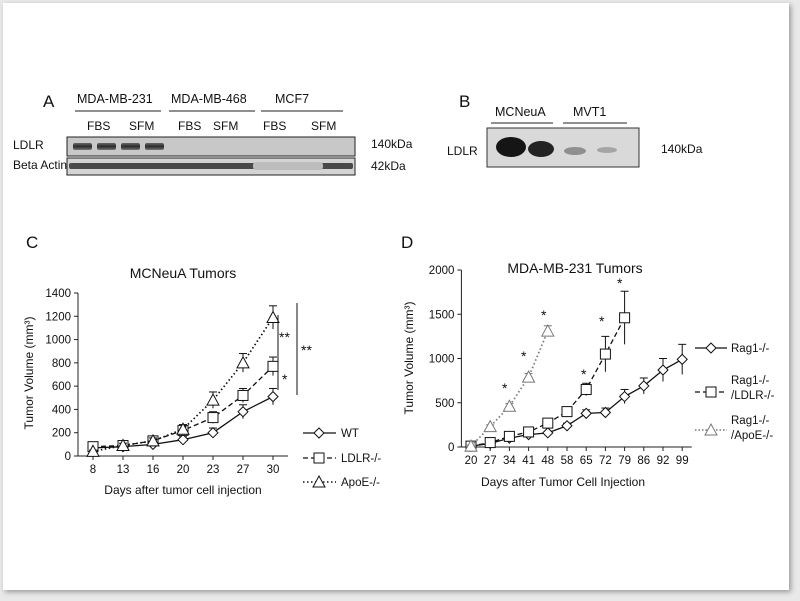 Image resolution: width=800 pixels, height=601 pixels. Describe the element at coordinates (509, 461) in the screenshot. I see `x-tick-label: 34` at that location.